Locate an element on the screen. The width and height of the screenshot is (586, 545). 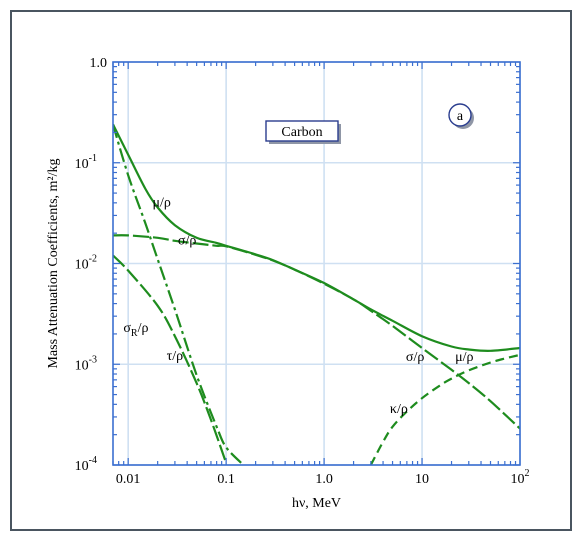
panel-letter: a is located at coordinates (460, 116).